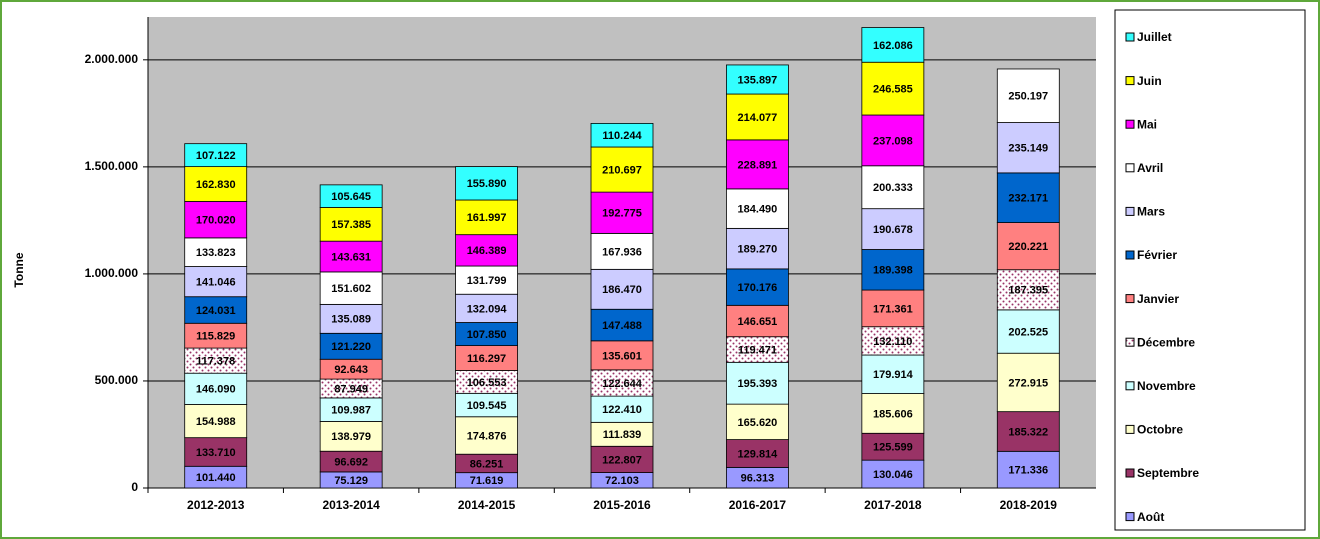  What do you see at coordinates (487, 505) in the screenshot?
I see `x-tick-label: 2014-2015` at bounding box center [487, 505].